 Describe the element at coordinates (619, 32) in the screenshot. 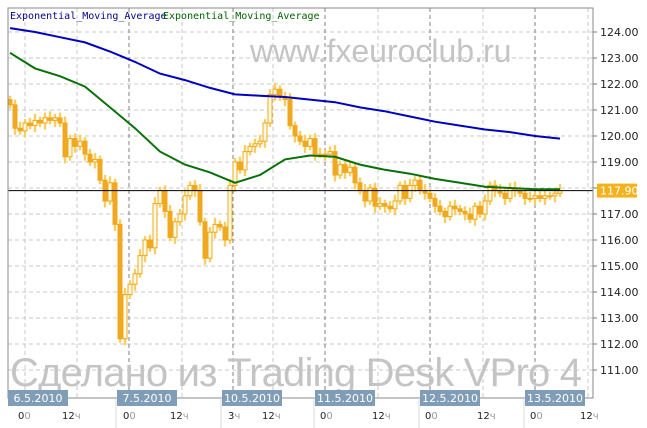

I see `y-tick-label: 124.00` at that location.